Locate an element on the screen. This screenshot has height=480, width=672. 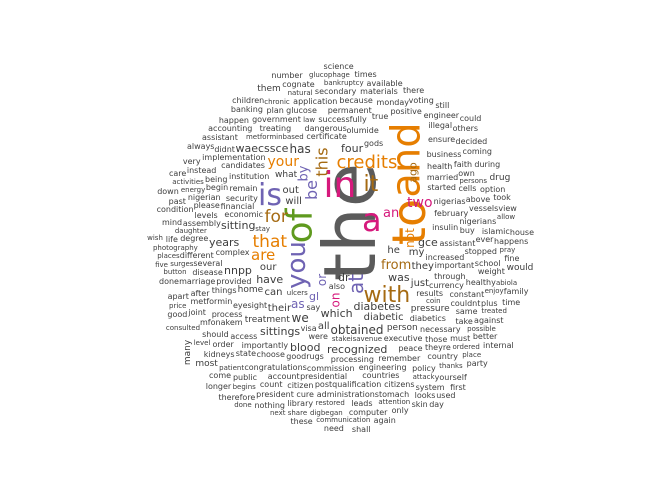
cloud-word: time is located at coordinates (511, 302).